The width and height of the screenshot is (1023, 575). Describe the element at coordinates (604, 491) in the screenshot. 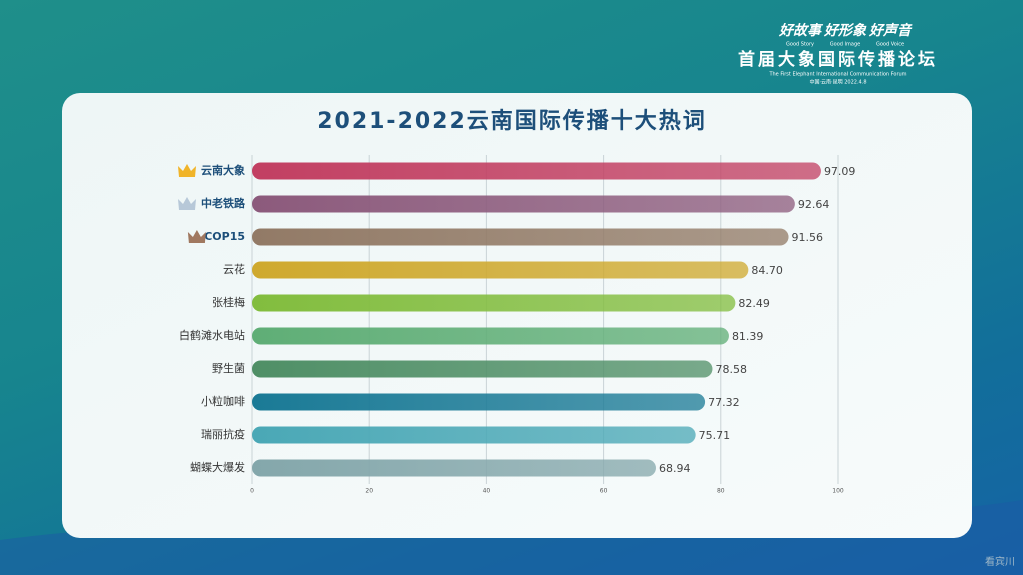

I see `x-tick-label: 60` at that location.